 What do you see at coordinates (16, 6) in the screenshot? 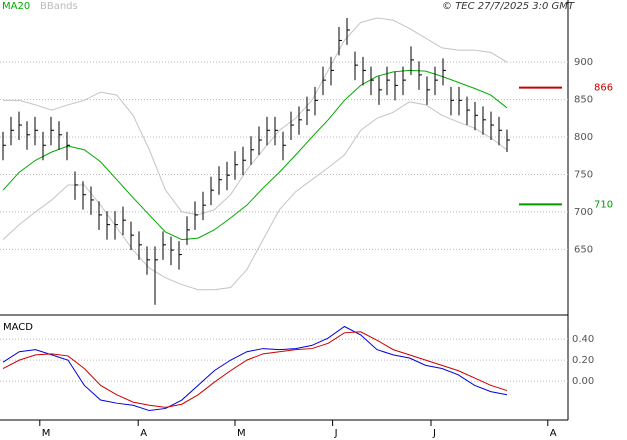
I see `legend-ma20: MA20` at bounding box center [16, 6].